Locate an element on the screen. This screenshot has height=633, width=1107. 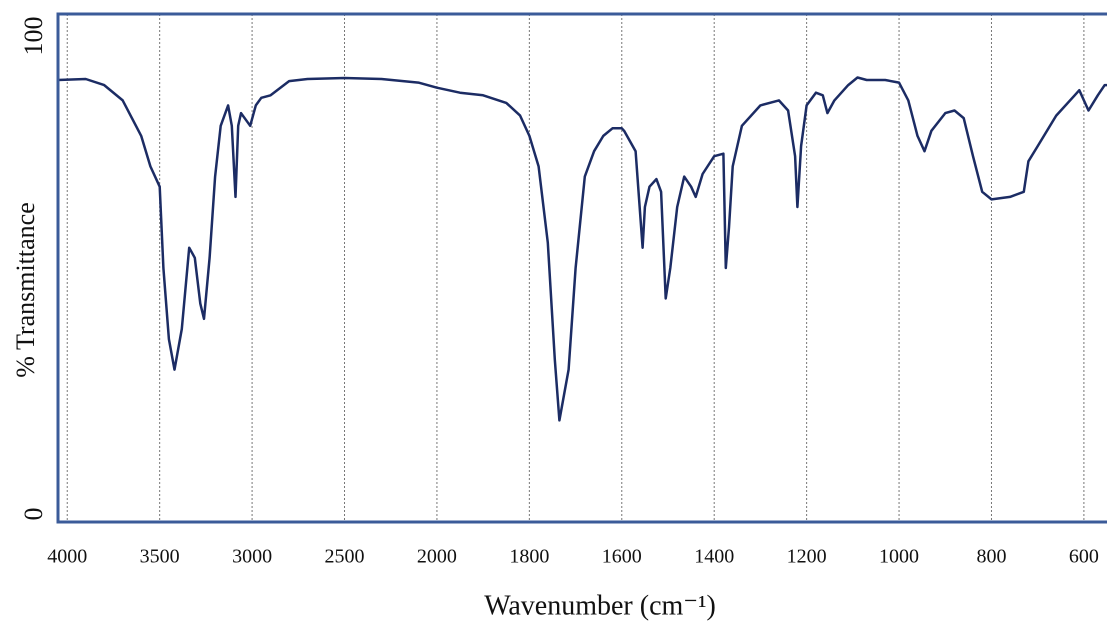
x-axis-label: Wavenumber (cm⁻¹) is located at coordinates (600, 605).